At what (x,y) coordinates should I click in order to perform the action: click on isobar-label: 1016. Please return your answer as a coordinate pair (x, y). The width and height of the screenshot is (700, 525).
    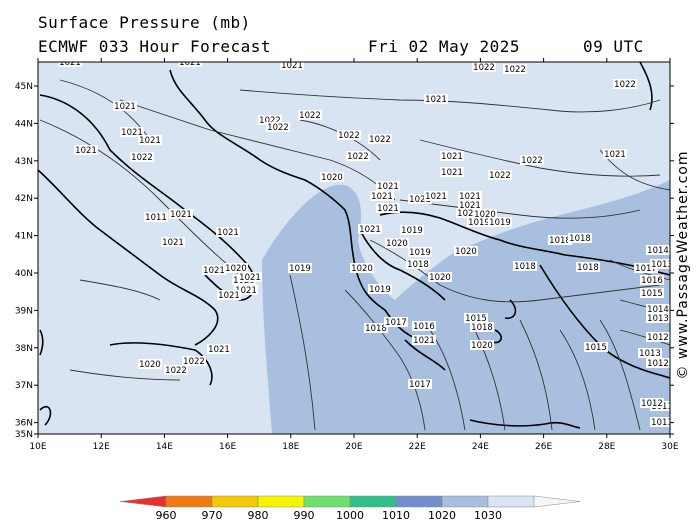
    Looking at the image, I should click on (424, 327).